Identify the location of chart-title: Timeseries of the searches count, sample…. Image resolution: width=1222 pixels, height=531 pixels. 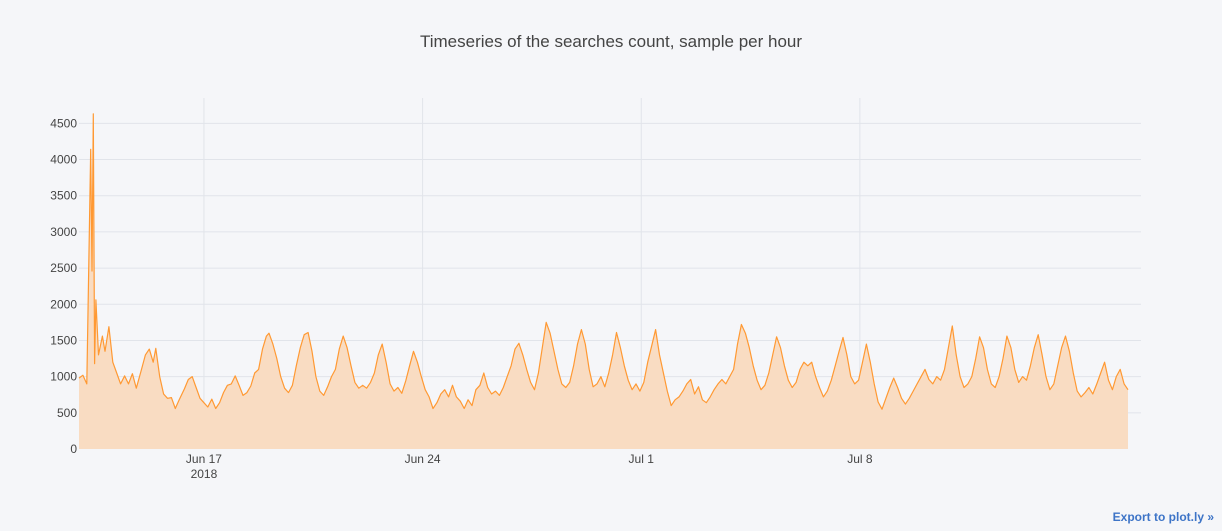
(611, 41).